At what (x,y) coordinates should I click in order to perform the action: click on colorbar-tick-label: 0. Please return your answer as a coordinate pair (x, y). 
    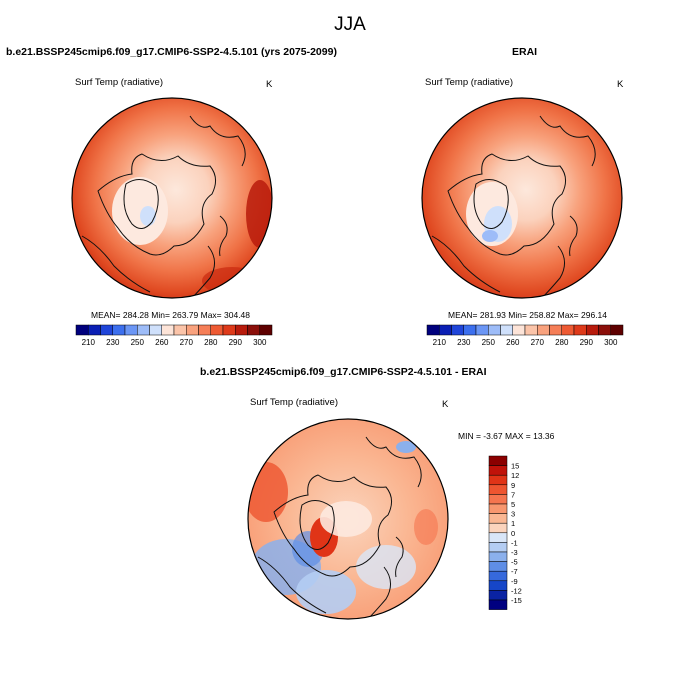
    Looking at the image, I should click on (513, 533).